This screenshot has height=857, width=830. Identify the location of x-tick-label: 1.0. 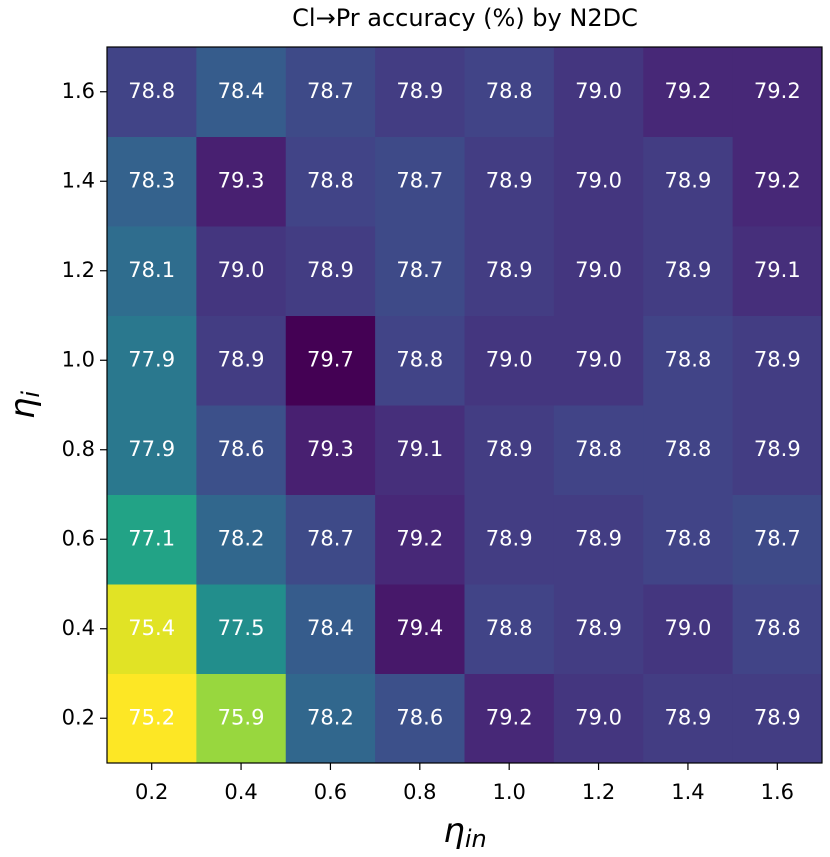
(508, 792).